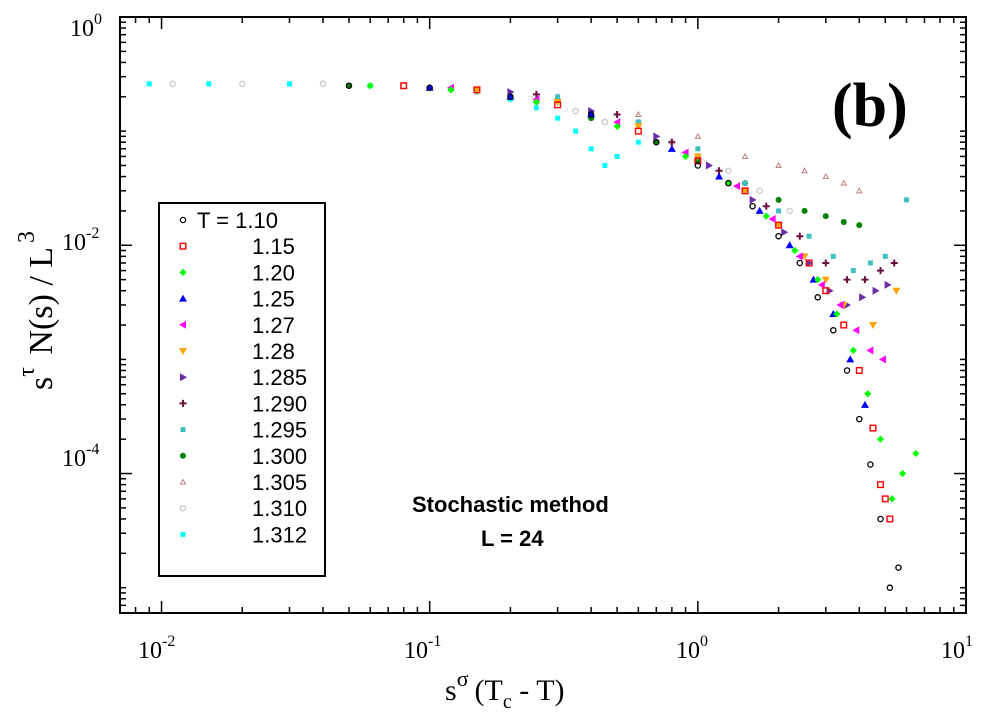 This screenshot has height=713, width=981. What do you see at coordinates (279, 430) in the screenshot?
I see `legend-label: 1.295` at bounding box center [279, 430].